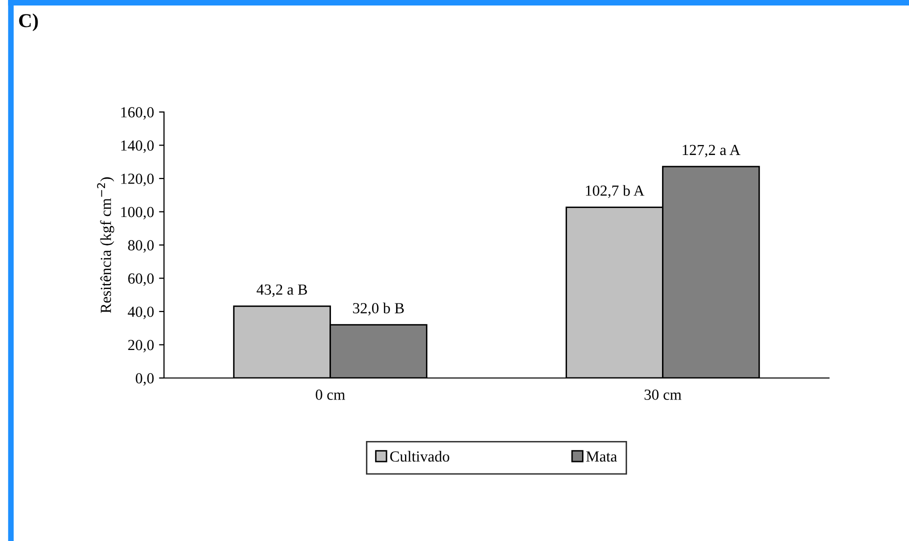 The width and height of the screenshot is (909, 541). Describe the element at coordinates (281, 290) in the screenshot. I see `data-label: 43,2 a B` at that location.